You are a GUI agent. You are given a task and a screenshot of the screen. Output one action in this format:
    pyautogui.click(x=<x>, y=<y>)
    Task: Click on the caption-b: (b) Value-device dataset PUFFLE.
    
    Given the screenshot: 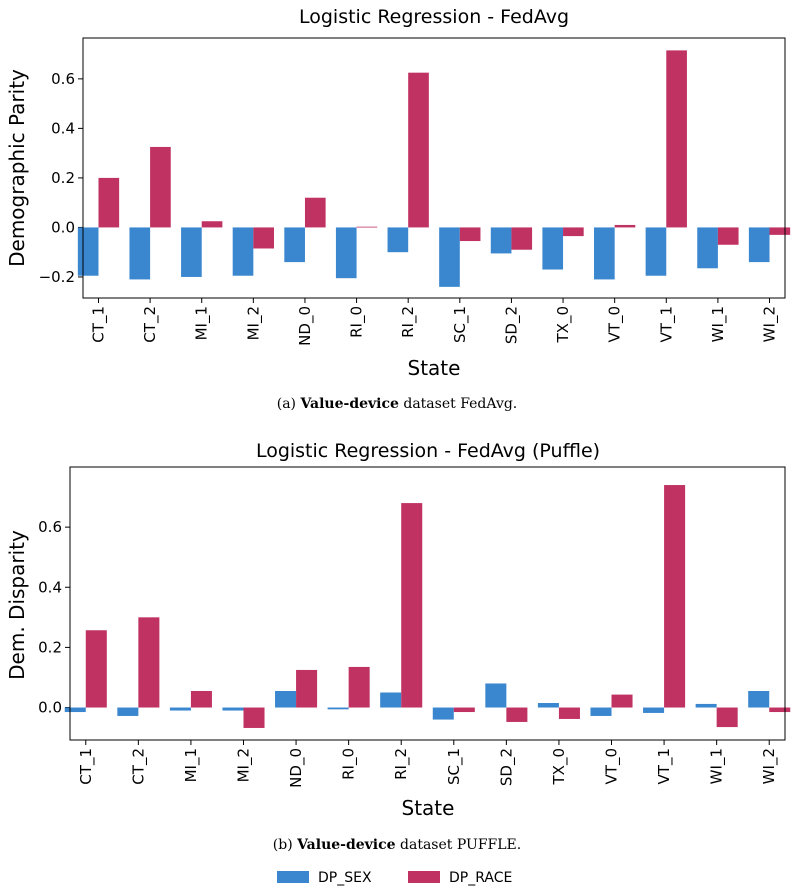 What is the action you would take?
    pyautogui.click(x=397, y=845)
    